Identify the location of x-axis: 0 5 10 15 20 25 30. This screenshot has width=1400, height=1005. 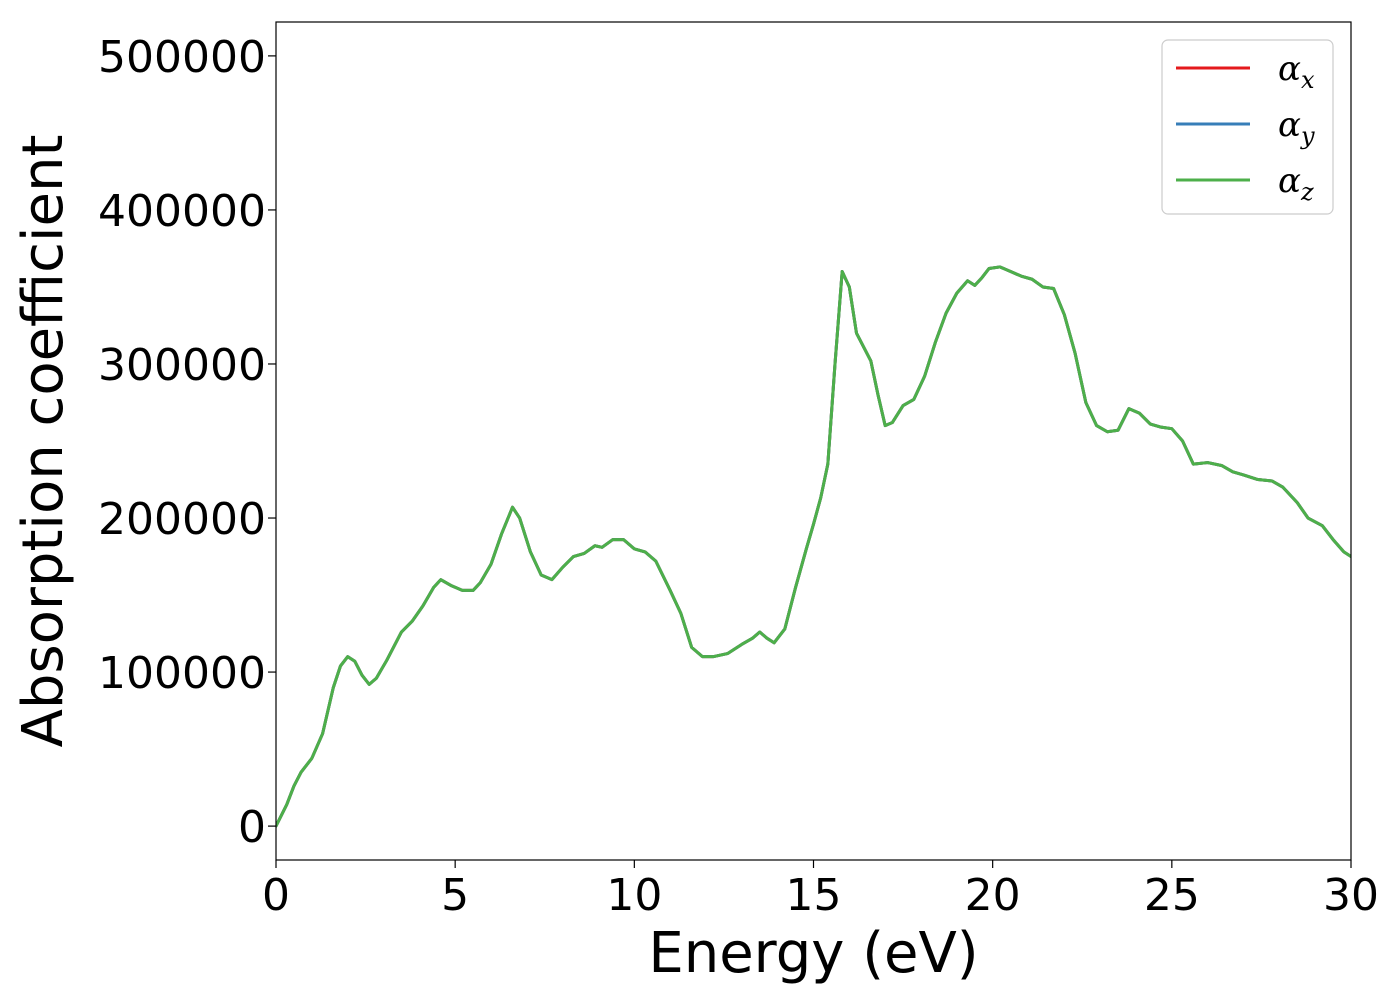
(820, 890).